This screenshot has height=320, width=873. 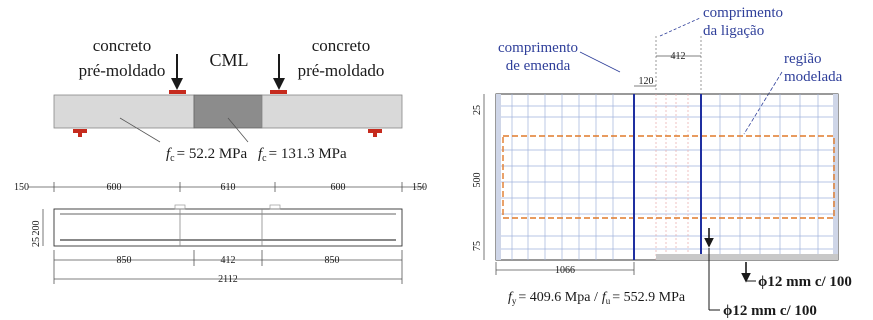 What do you see at coordinates (747, 257) in the screenshot?
I see `bottom-bar-zone` at bounding box center [747, 257].